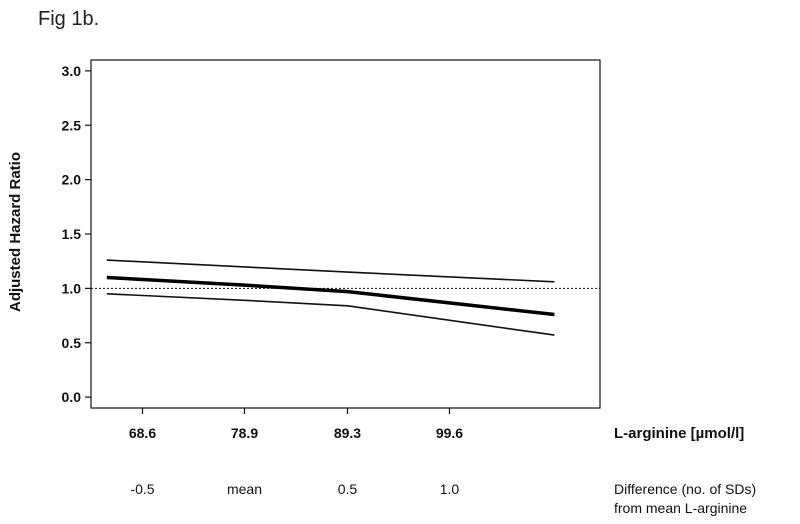 The width and height of the screenshot is (800, 524). I want to click on y-tick-label: 1.0, so click(72, 288).